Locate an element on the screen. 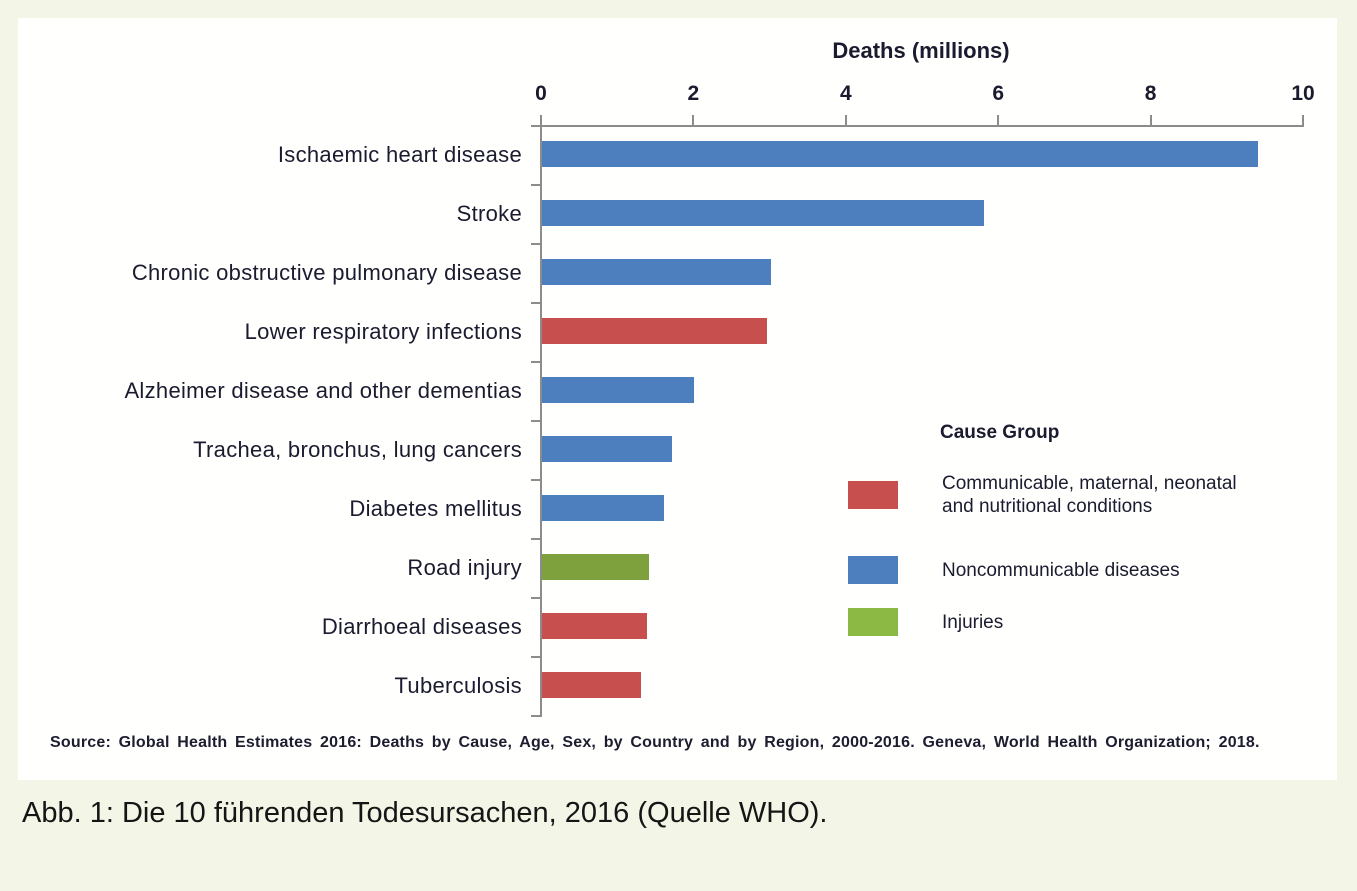  x-axis-title: Deaths (millions) is located at coordinates (921, 50).